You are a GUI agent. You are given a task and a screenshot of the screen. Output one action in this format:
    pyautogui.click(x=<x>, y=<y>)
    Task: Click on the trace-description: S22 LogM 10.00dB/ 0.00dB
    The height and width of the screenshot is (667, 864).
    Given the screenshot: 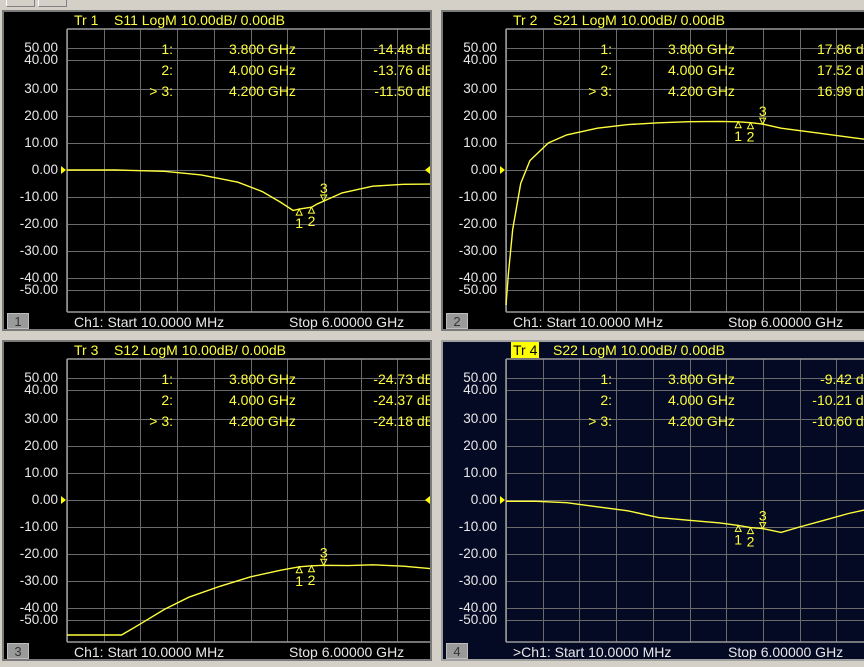 What is the action you would take?
    pyautogui.click(x=639, y=350)
    